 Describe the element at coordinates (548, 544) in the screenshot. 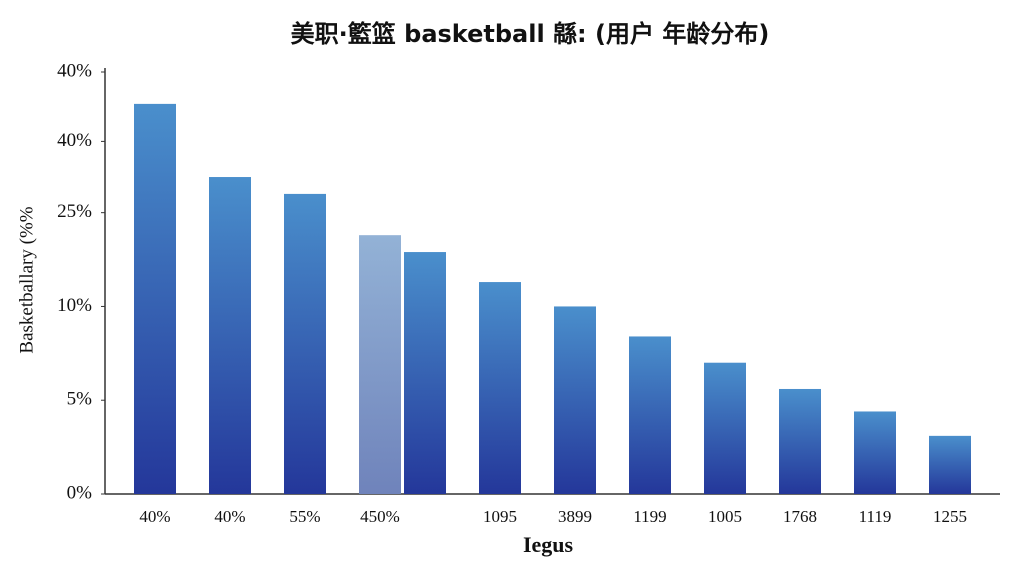

I see `x-axis-label: Iegus` at that location.